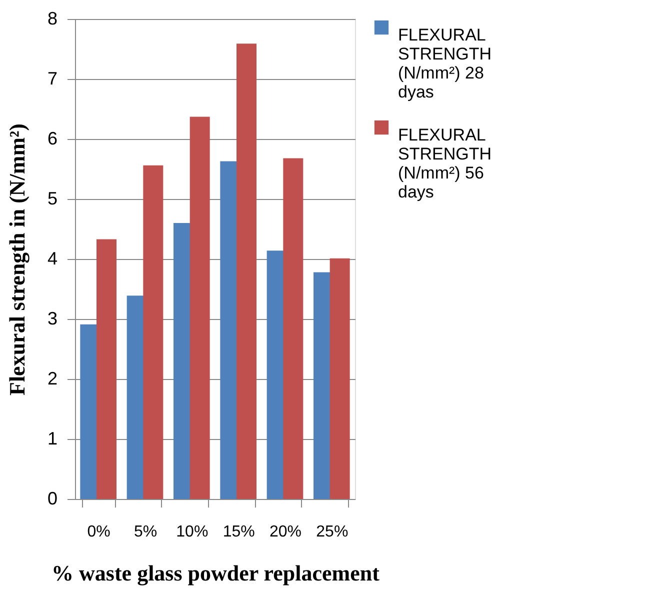 This screenshot has width=661, height=610. What do you see at coordinates (52, 318) in the screenshot?
I see `y-tick-label: 3` at bounding box center [52, 318].